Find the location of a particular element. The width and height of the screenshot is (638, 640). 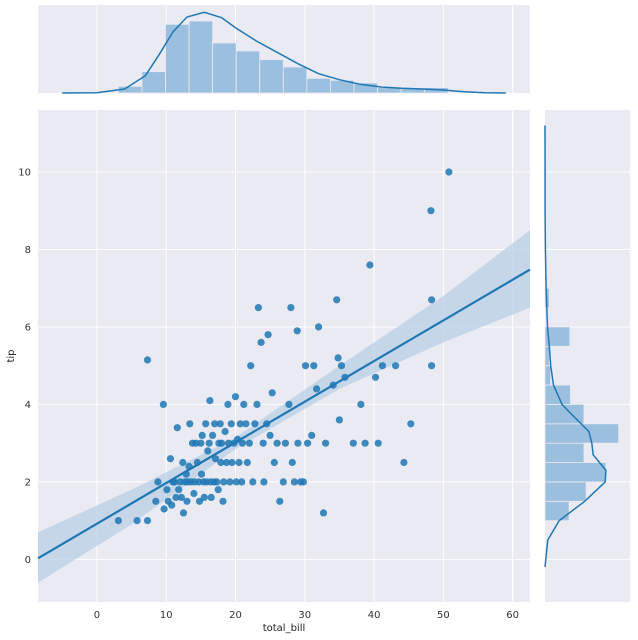

x-kde-curve is located at coordinates (284, 52).